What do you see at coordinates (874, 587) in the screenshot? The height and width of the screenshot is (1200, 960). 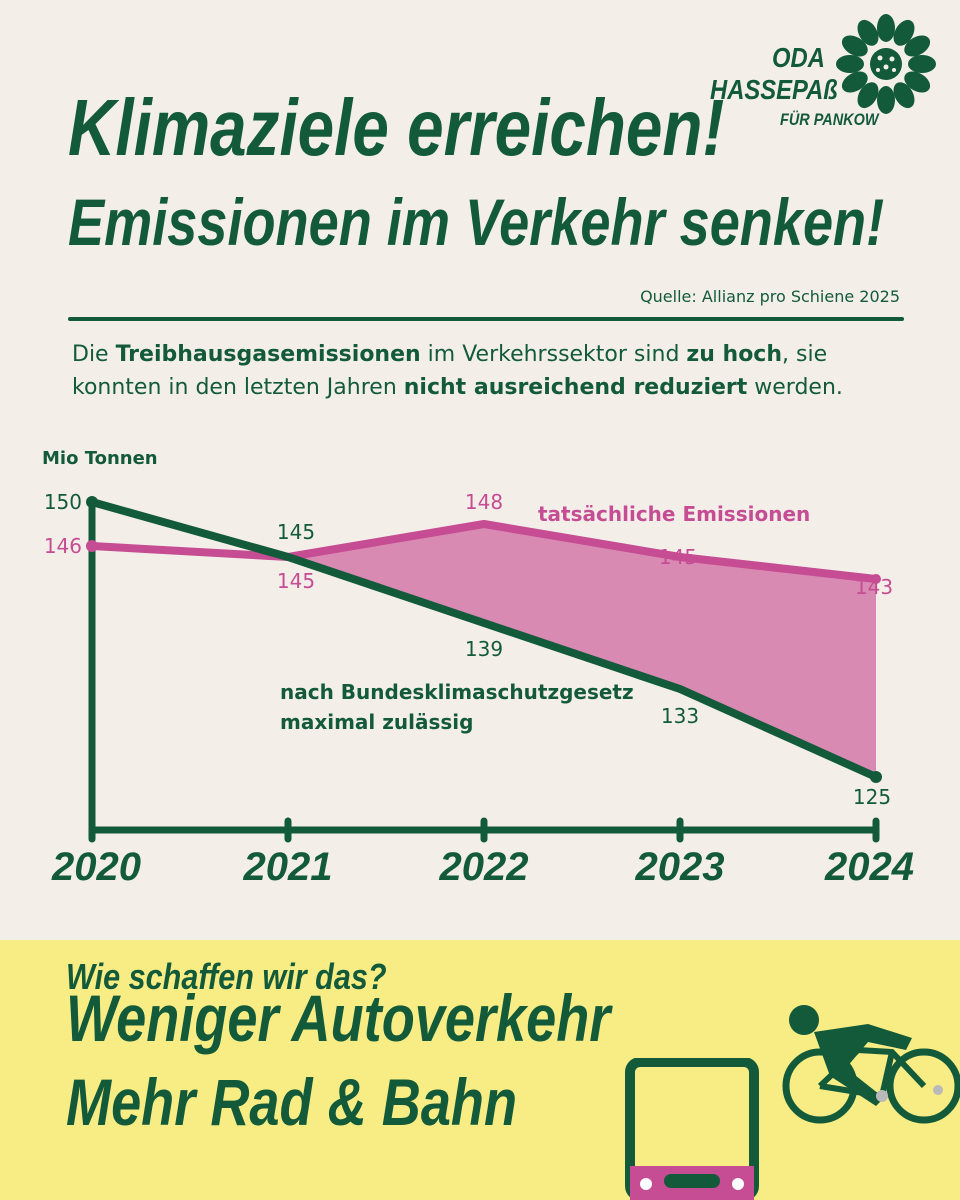 I see `data-label-actual: 143` at bounding box center [874, 587].